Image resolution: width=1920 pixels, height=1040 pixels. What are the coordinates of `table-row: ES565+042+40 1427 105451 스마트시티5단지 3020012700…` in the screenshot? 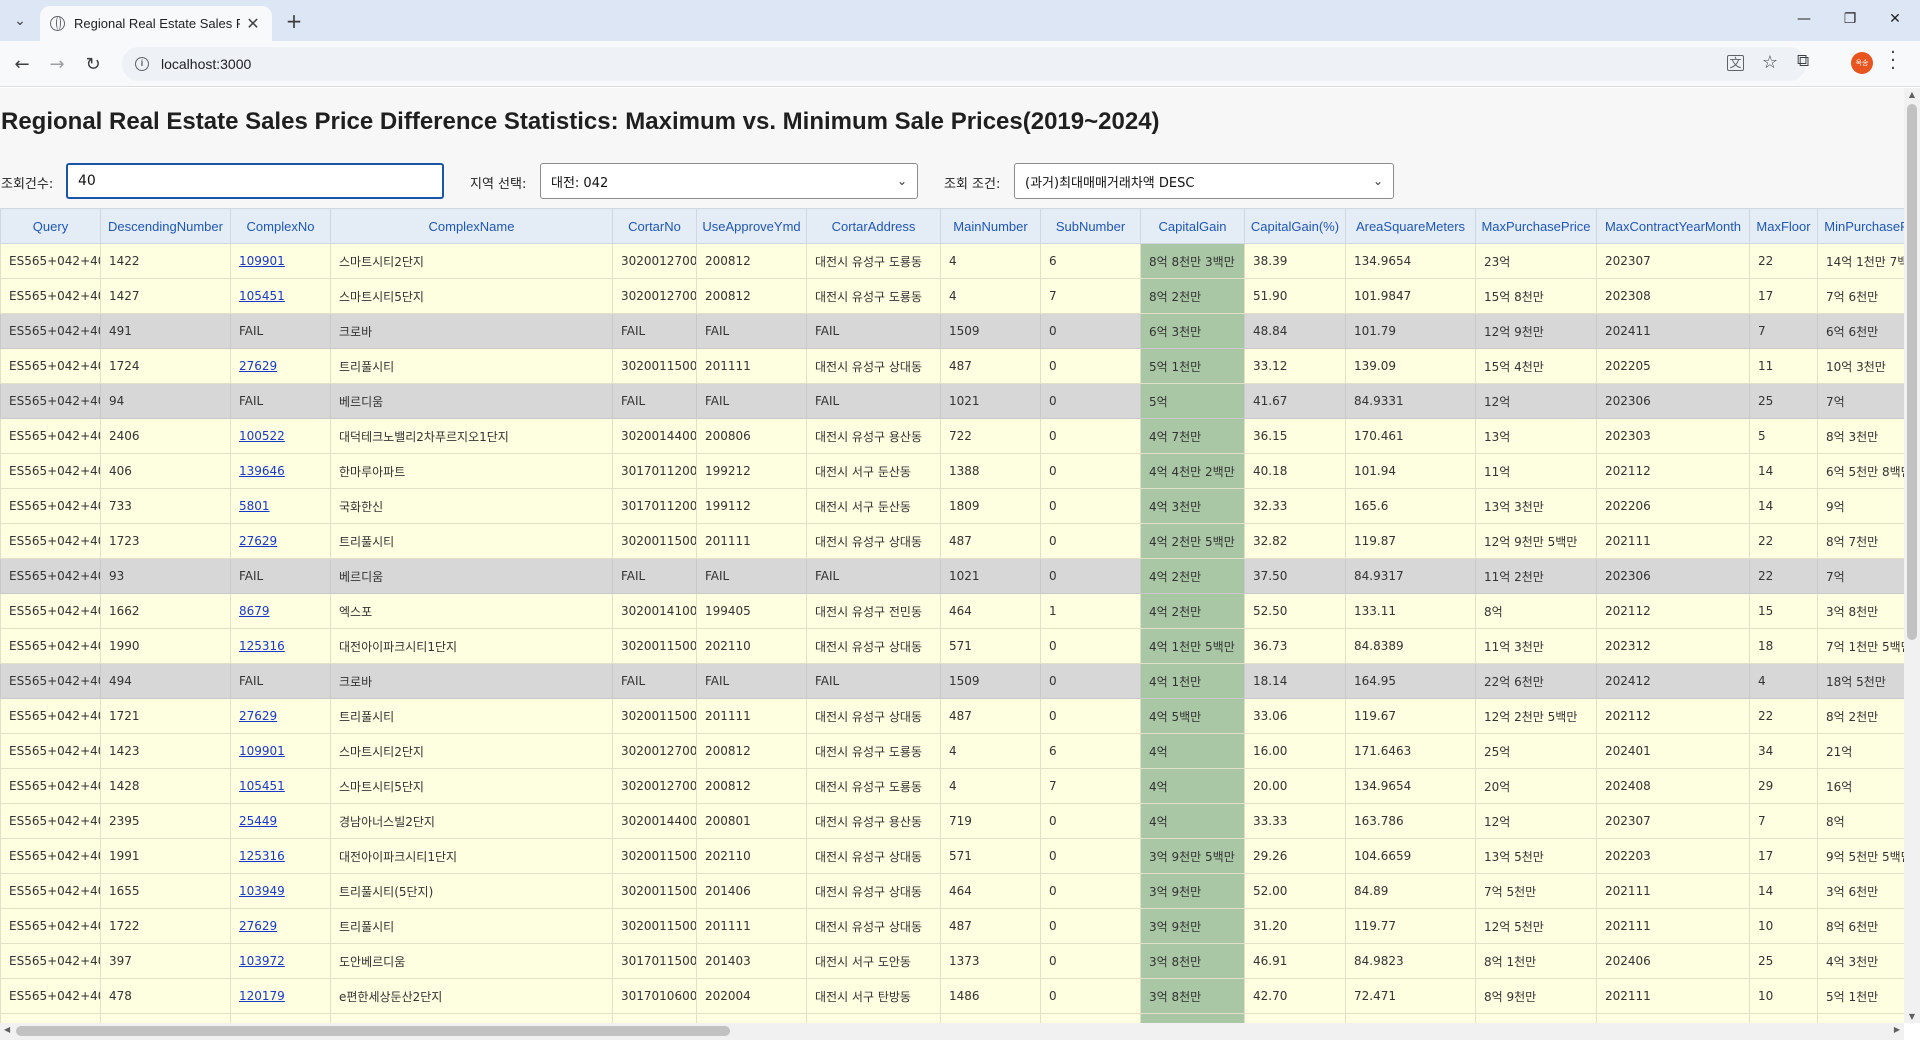 It's located at (952, 296).